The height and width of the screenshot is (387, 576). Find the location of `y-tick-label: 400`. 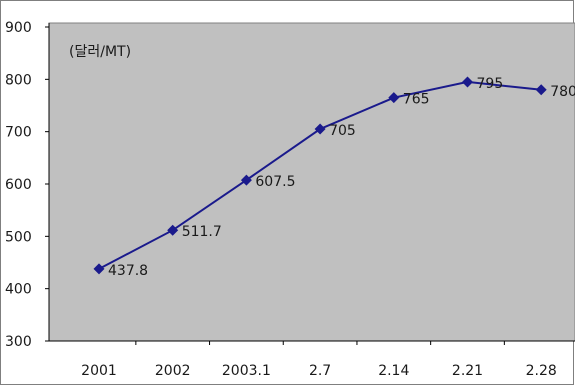

y-tick-label: 400 is located at coordinates (18, 290).